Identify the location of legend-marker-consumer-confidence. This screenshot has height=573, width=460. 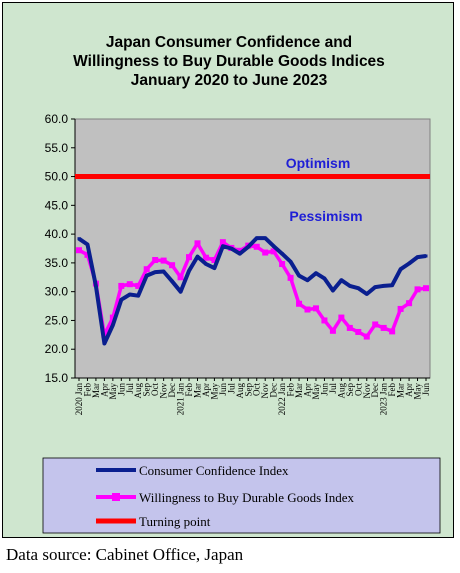
(116, 470).